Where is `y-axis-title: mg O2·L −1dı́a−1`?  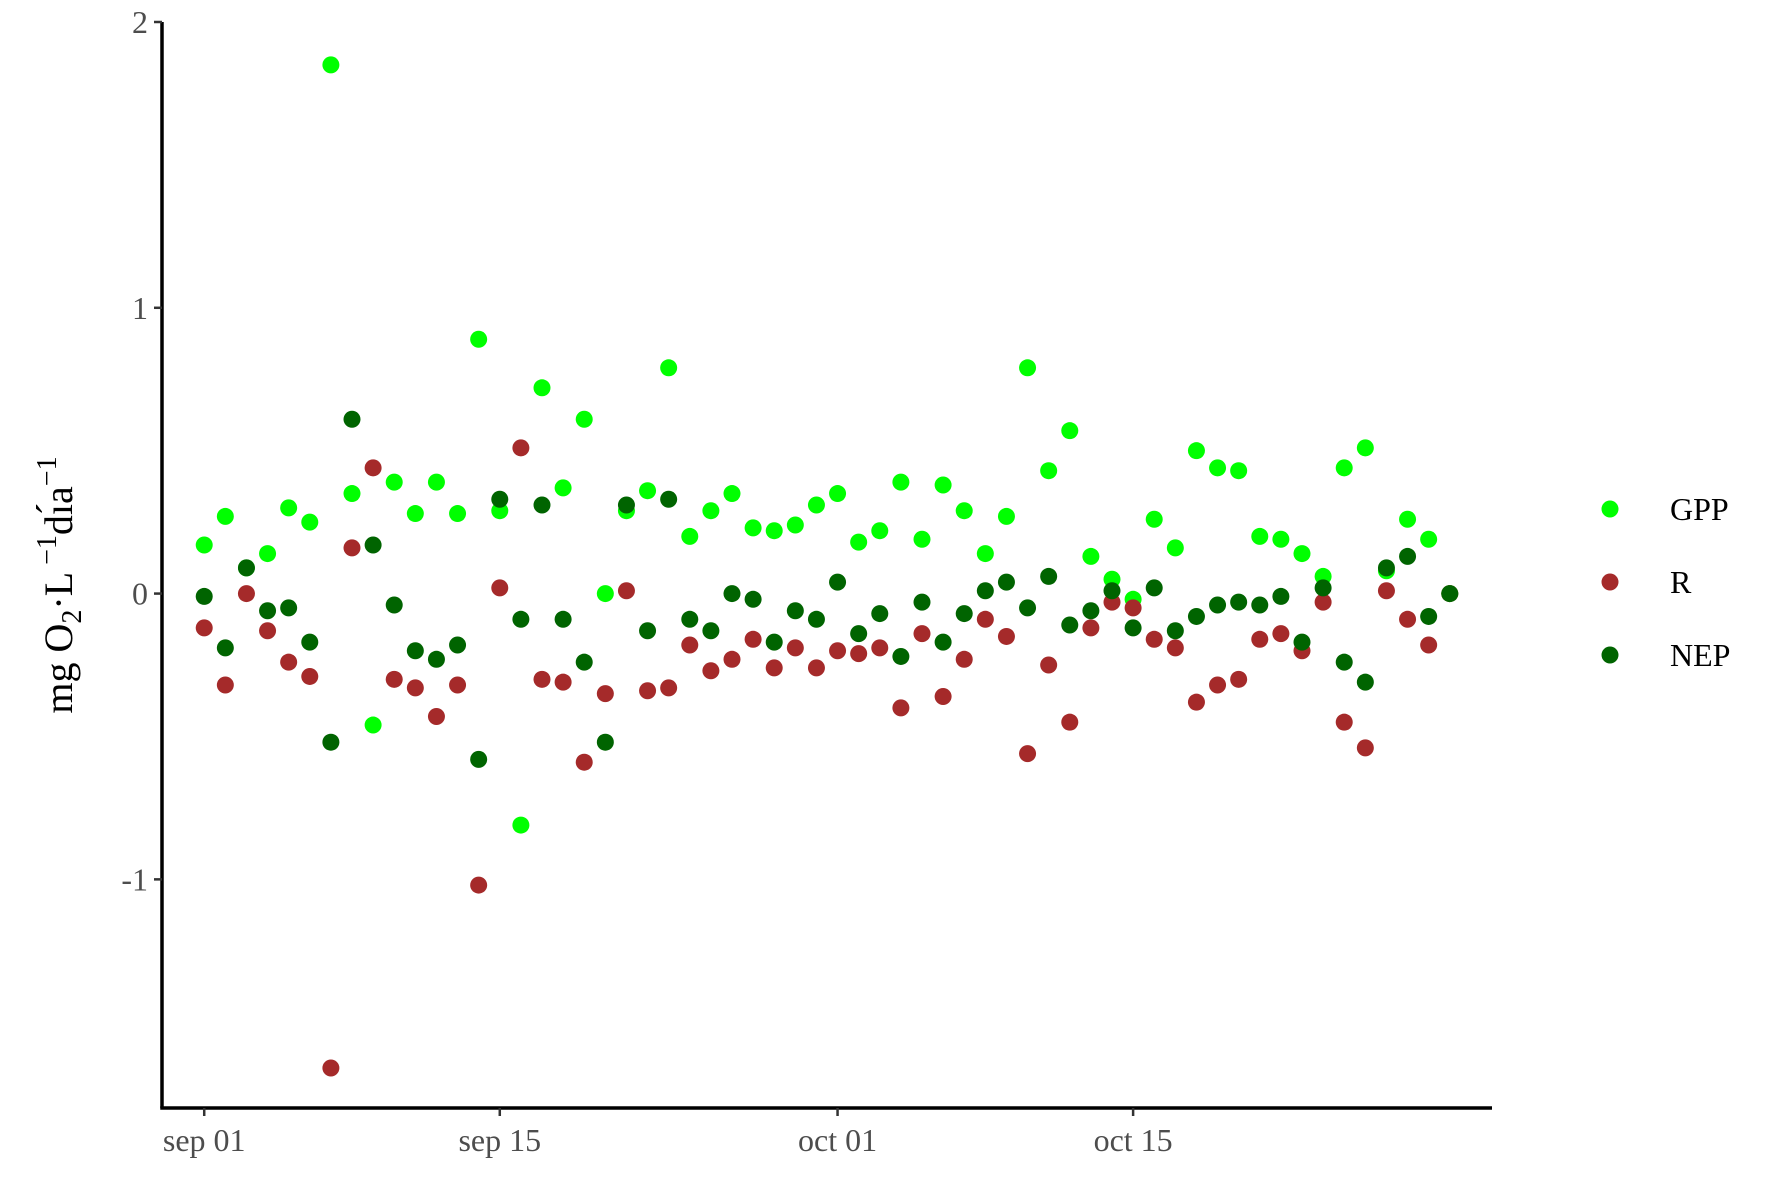 y-axis-title: mg O2·L −1dı́a−1 is located at coordinates (60, 584).